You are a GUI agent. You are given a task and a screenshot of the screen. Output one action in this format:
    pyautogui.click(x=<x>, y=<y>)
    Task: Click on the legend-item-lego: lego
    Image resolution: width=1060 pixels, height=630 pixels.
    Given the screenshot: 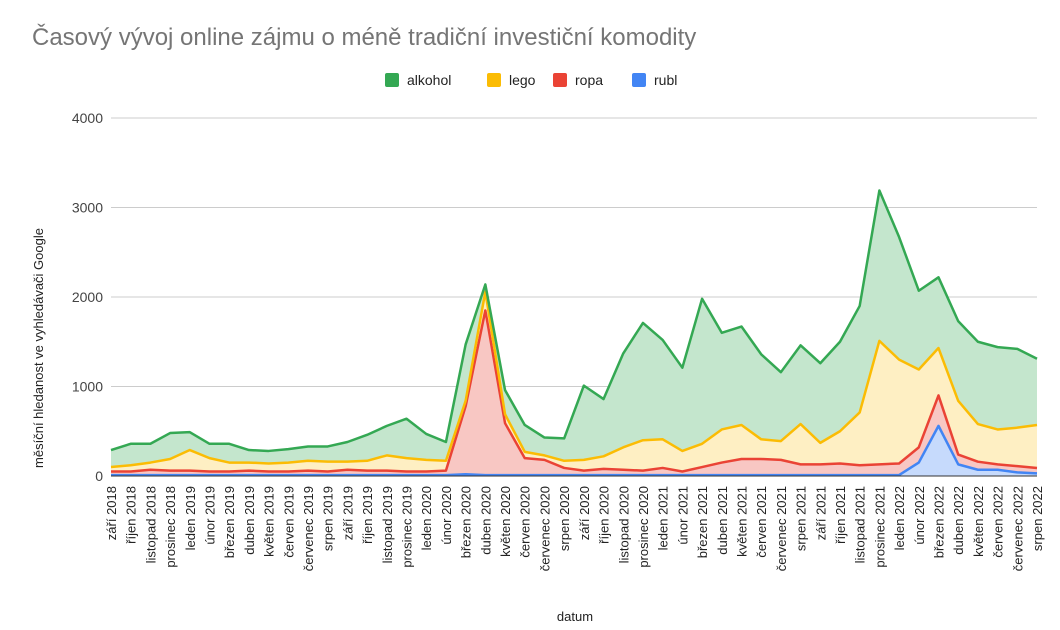 What is the action you would take?
    pyautogui.click(x=511, y=80)
    